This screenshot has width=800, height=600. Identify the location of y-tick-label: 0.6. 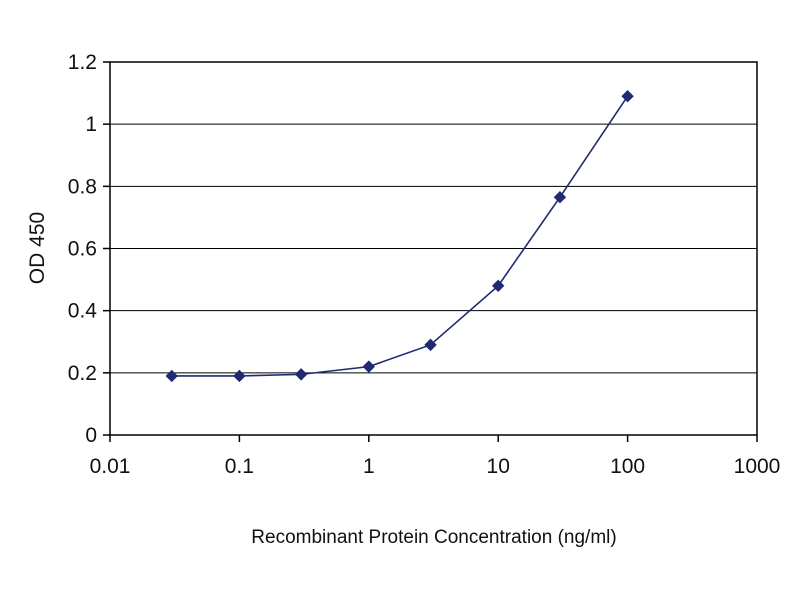
(82, 249).